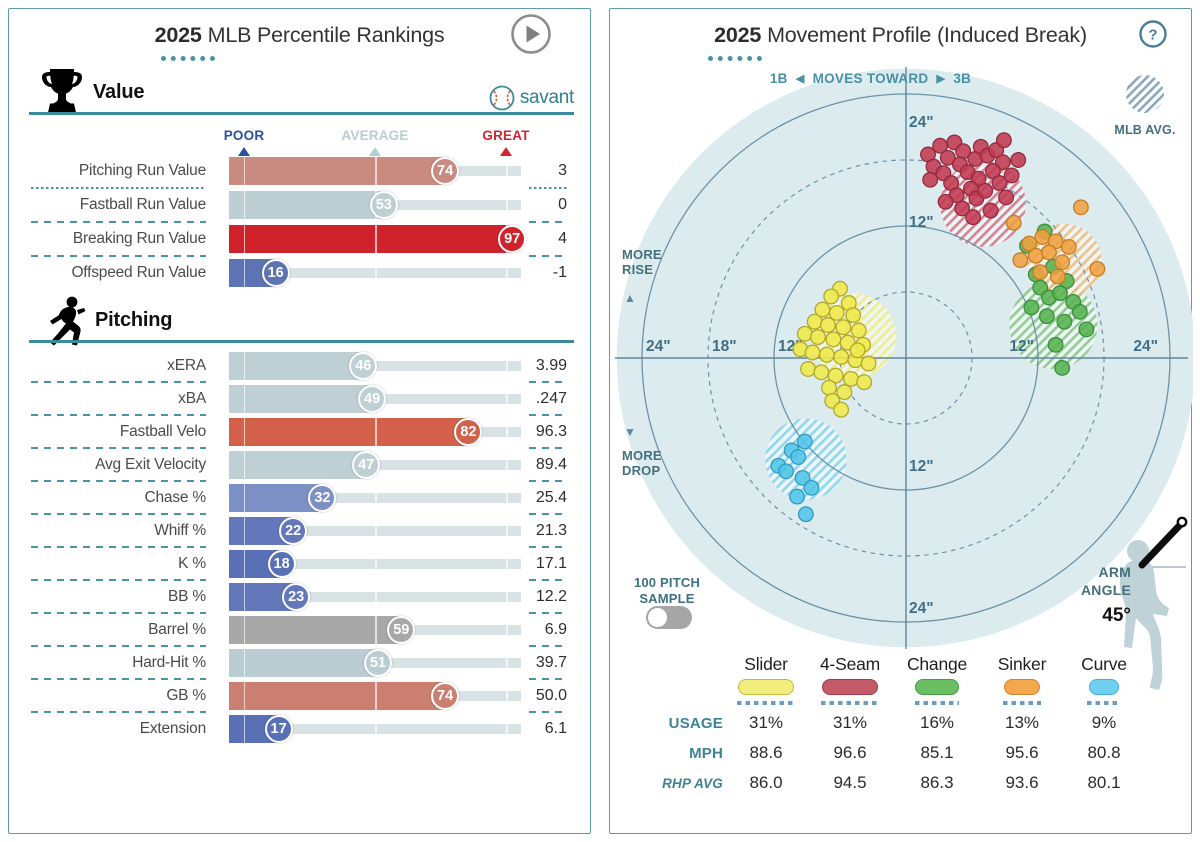 The image size is (1200, 842). I want to click on pitch-name: Sinker, so click(1022, 664).